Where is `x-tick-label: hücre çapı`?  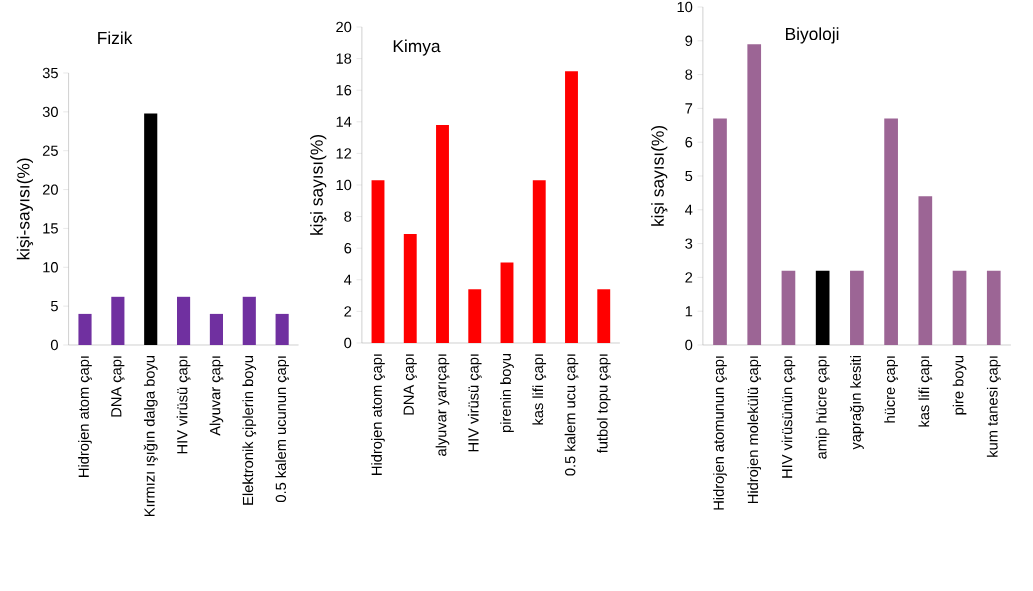 x-tick-label: hücre çapı is located at coordinates (891, 389).